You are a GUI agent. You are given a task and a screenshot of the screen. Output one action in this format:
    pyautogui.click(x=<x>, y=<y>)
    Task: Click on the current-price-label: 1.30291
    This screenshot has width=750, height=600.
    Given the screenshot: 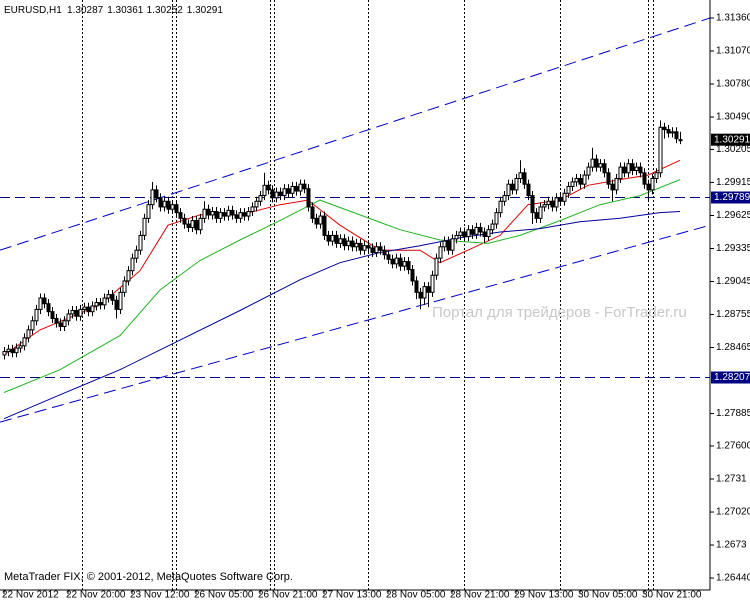 What is the action you would take?
    pyautogui.click(x=732, y=139)
    